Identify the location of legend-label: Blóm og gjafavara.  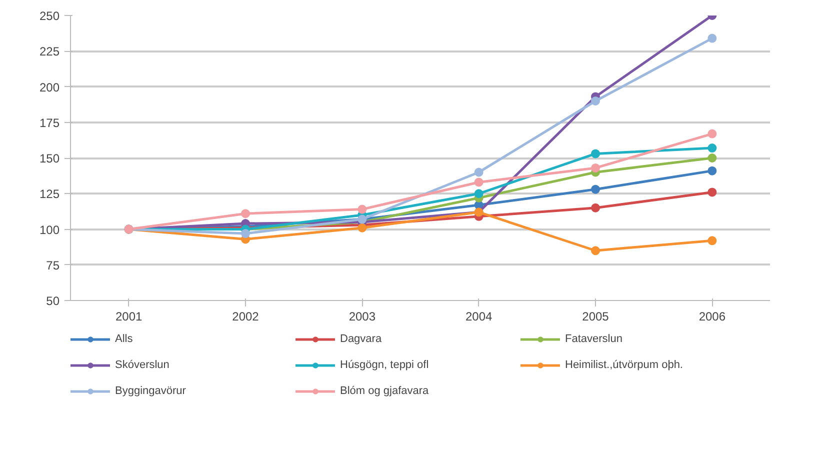
(385, 391).